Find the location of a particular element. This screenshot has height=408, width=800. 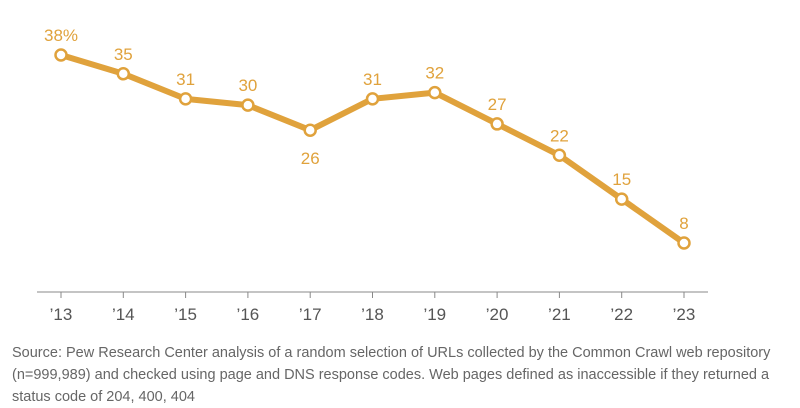

x-tick-label: ’18 is located at coordinates (372, 314).